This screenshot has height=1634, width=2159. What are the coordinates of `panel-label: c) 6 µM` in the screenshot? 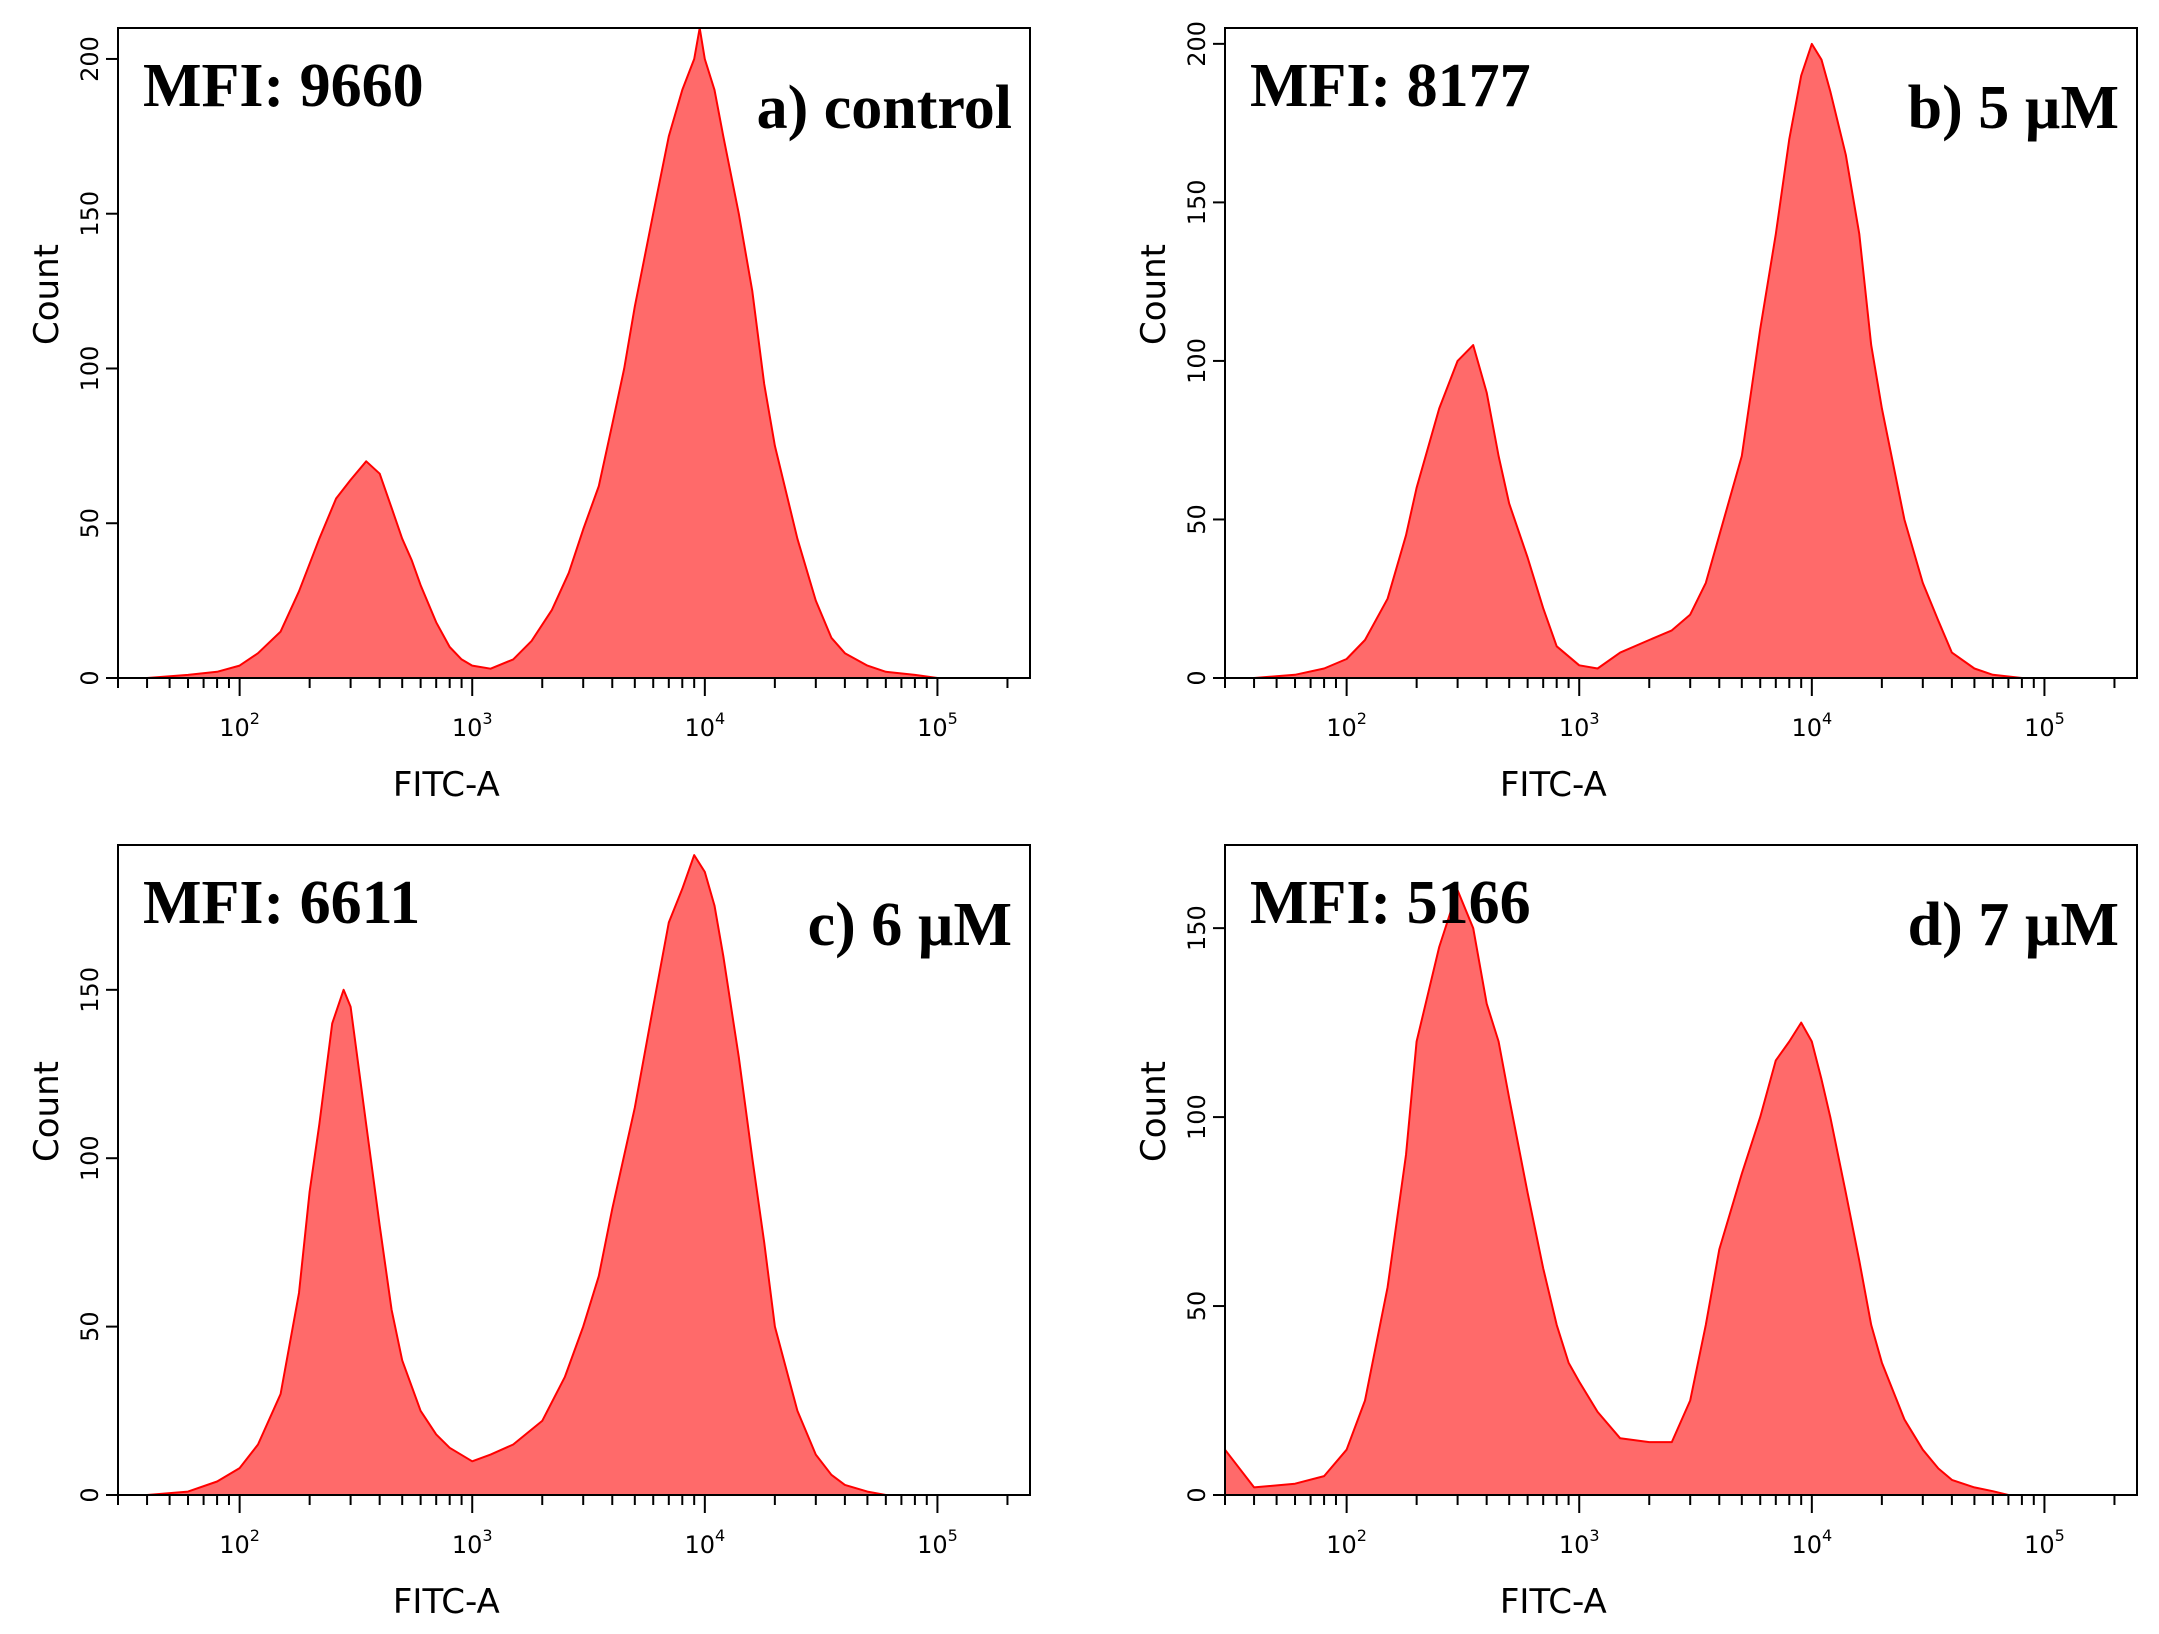 It's located at (910, 925).